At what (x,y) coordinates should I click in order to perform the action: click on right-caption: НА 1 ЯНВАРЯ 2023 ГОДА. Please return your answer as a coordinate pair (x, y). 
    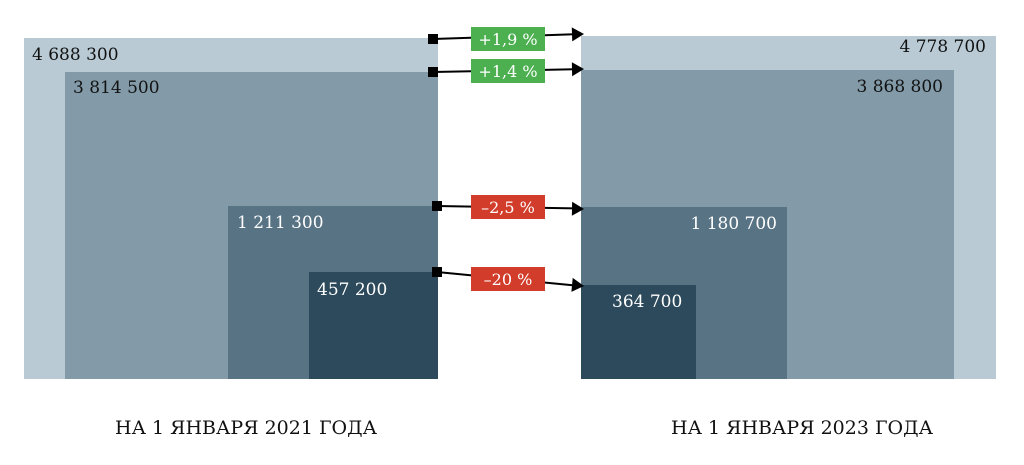
    Looking at the image, I should click on (802, 428).